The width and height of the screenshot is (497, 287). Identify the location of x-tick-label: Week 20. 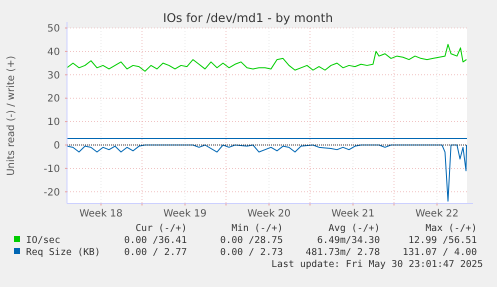
(269, 214).